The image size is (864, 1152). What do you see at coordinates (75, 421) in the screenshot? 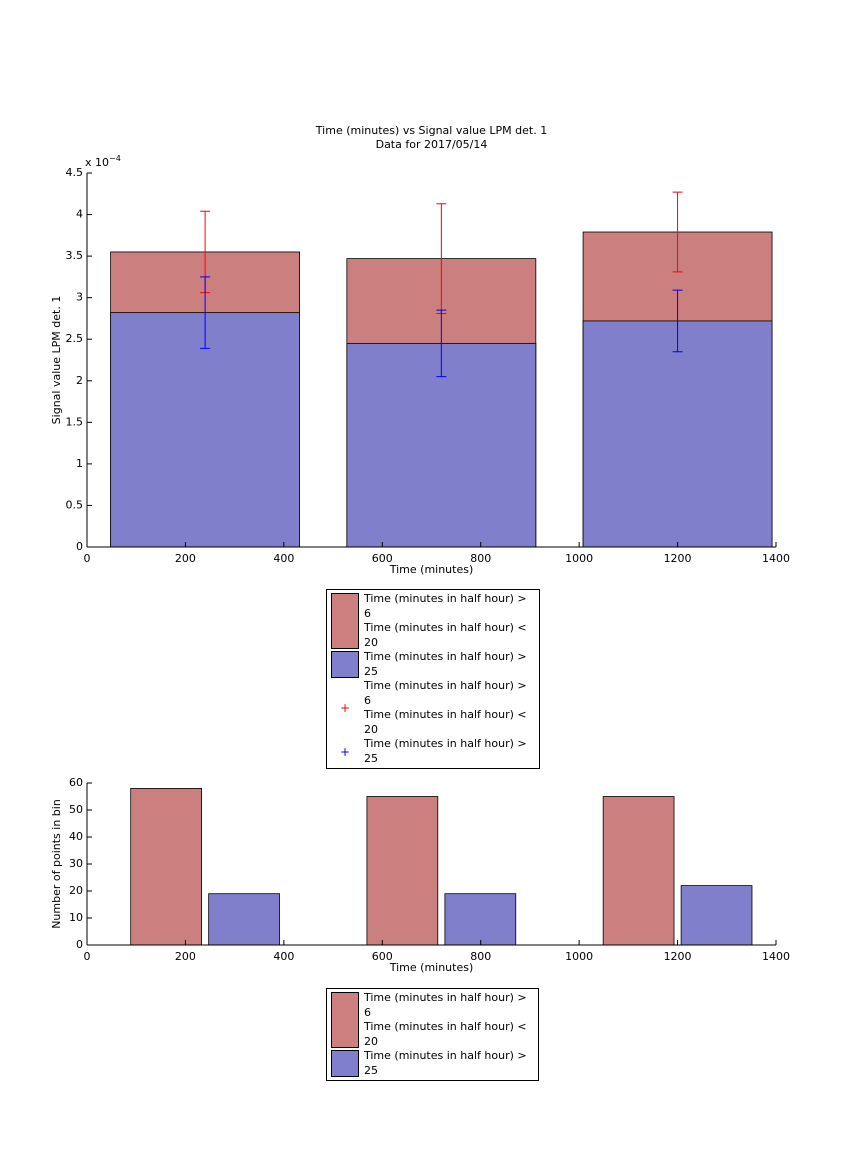
I see `y-tick-label: 1.5` at bounding box center [75, 421].